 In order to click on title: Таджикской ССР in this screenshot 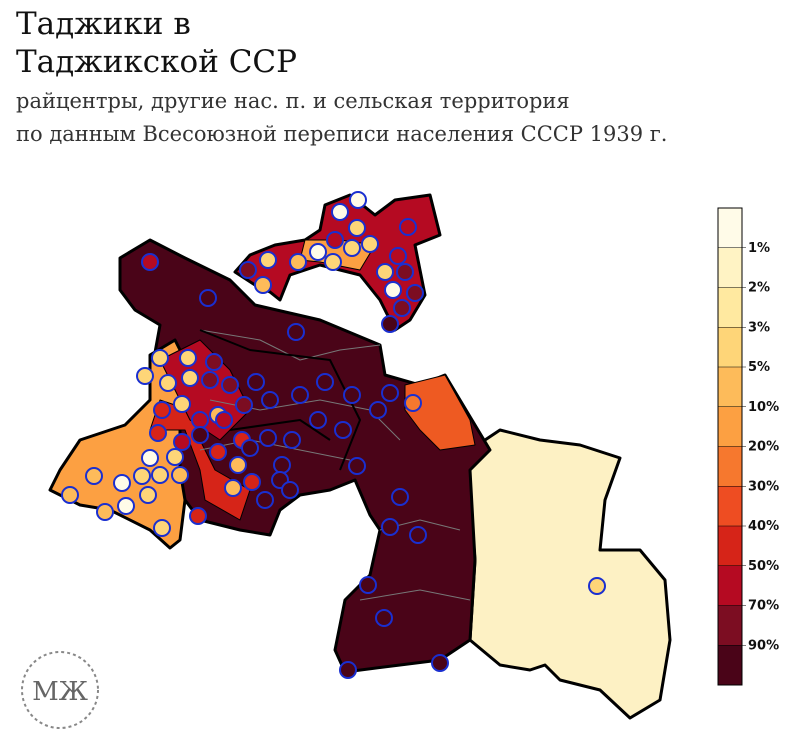, I will do `click(156, 62)`.